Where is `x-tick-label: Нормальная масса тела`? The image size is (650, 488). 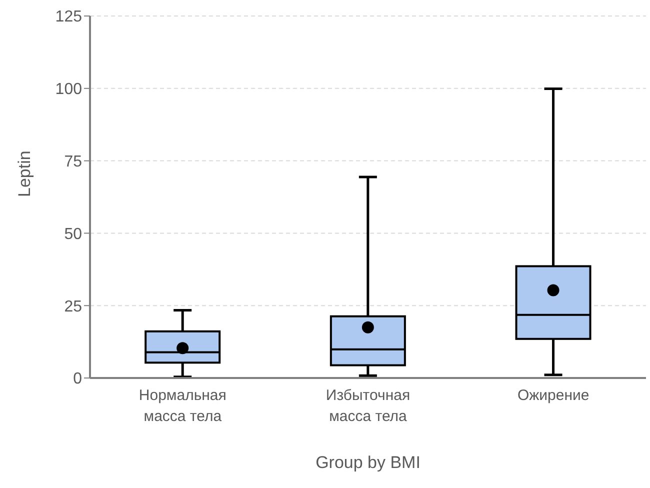
x-tick-label: Нормальная масса тела is located at coordinates (182, 406).